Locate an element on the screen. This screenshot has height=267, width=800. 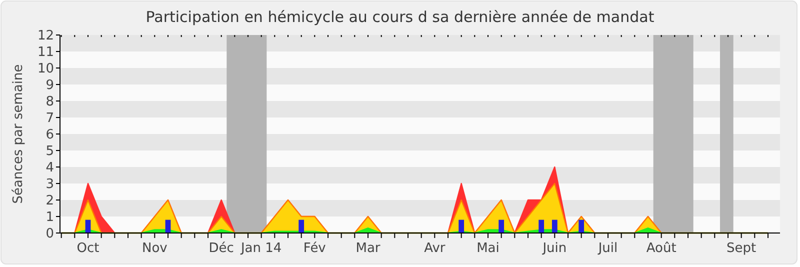
y-tick-label: 4 is located at coordinates (50, 168).